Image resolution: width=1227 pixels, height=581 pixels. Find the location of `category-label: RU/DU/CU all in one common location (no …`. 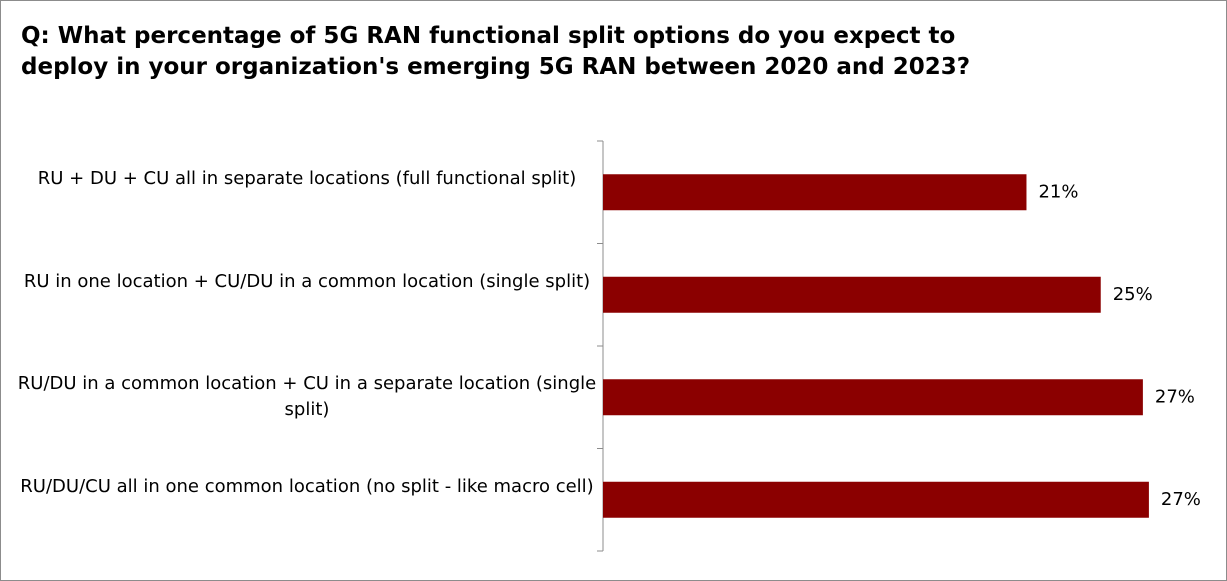

category-label: RU/DU/CU all in one common location (no … is located at coordinates (307, 486).